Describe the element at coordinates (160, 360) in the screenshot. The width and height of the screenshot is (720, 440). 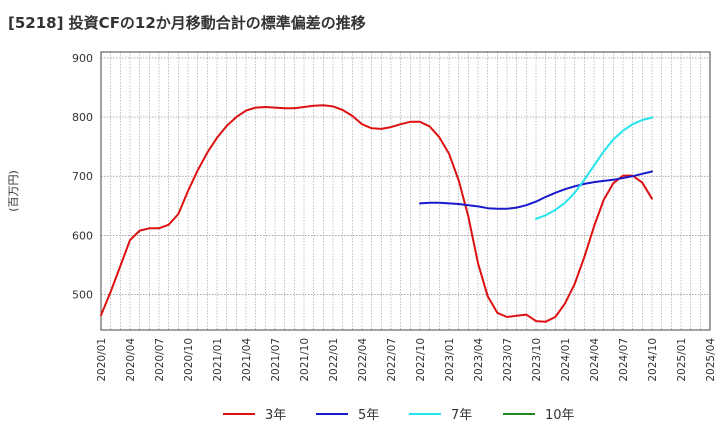
I see `x-tick-label: 2020/07` at that location.